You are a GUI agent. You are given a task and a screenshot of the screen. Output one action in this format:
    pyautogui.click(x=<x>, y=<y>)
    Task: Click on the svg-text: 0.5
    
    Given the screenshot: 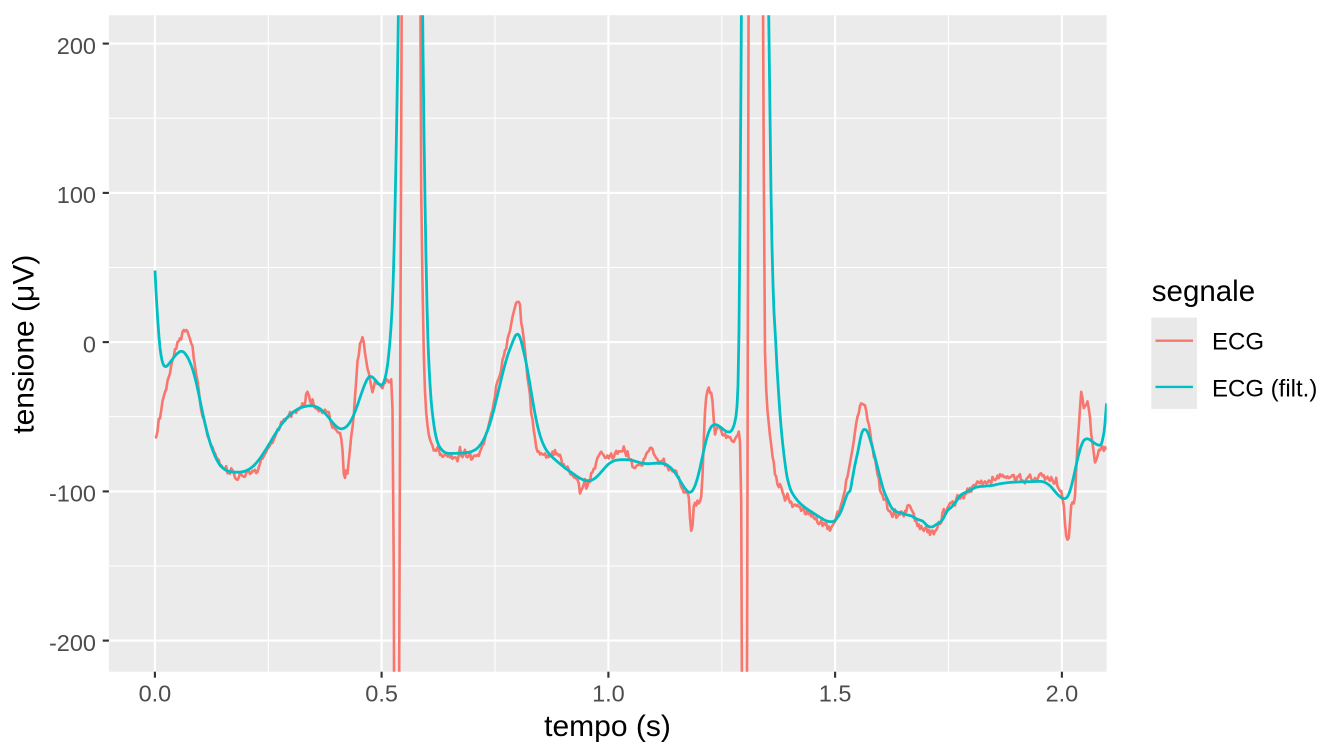 What is the action you would take?
    pyautogui.click(x=381, y=694)
    